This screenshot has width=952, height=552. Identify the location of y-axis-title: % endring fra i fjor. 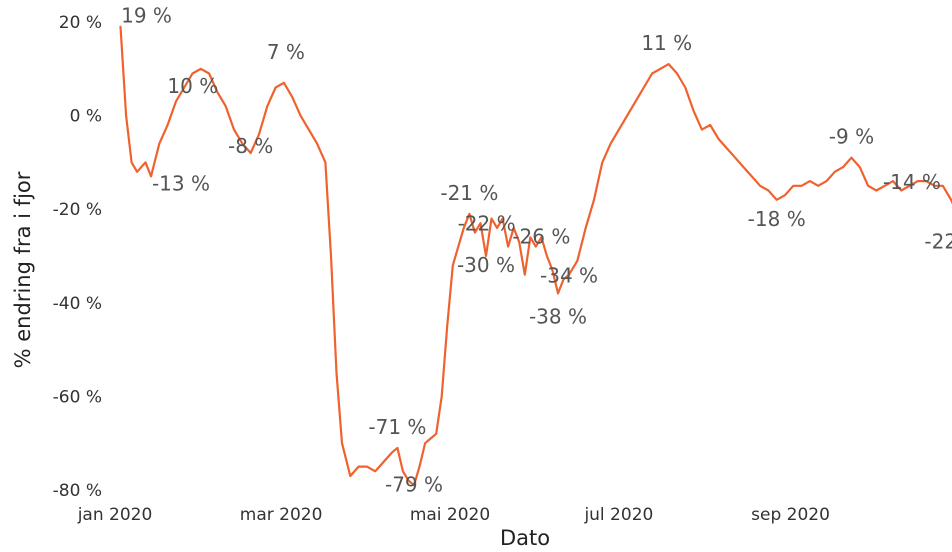
(23, 269).